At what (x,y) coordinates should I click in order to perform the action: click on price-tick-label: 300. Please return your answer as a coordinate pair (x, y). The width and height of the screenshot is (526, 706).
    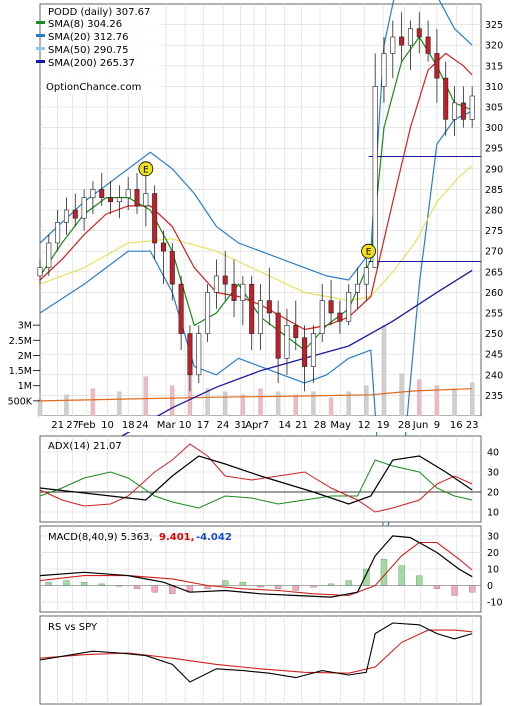
    Looking at the image, I should click on (494, 128).